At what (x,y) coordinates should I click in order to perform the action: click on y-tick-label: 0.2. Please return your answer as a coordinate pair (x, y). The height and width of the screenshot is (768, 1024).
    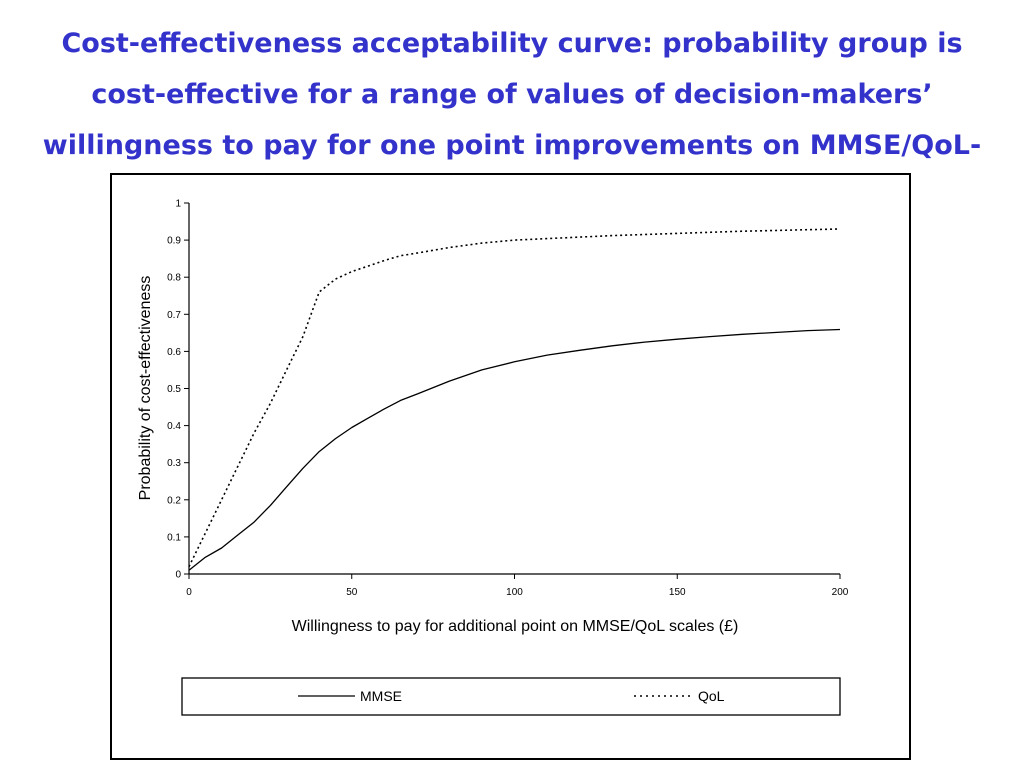
    Looking at the image, I should click on (174, 500).